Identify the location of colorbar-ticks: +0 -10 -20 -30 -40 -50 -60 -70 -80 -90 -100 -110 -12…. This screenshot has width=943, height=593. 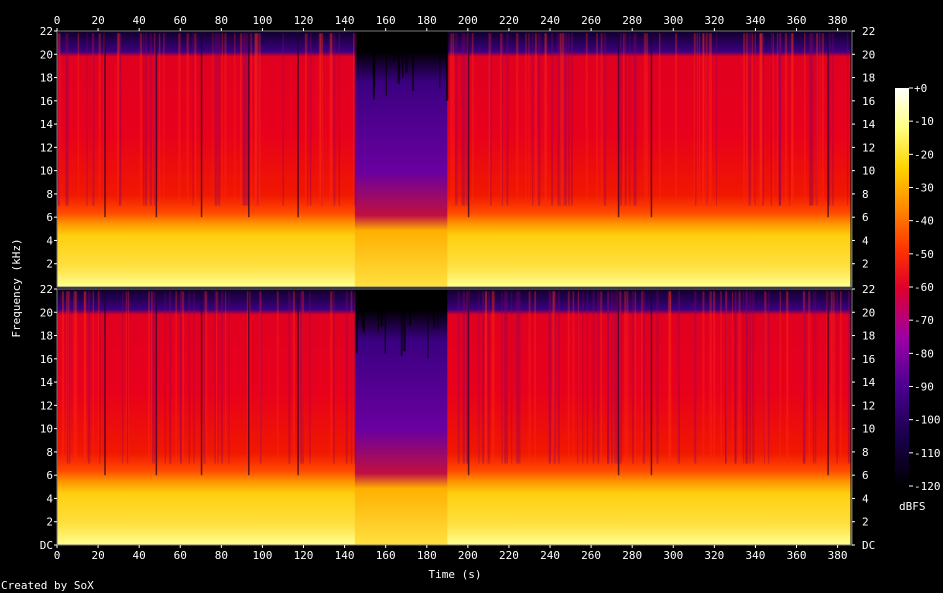
(925, 287).